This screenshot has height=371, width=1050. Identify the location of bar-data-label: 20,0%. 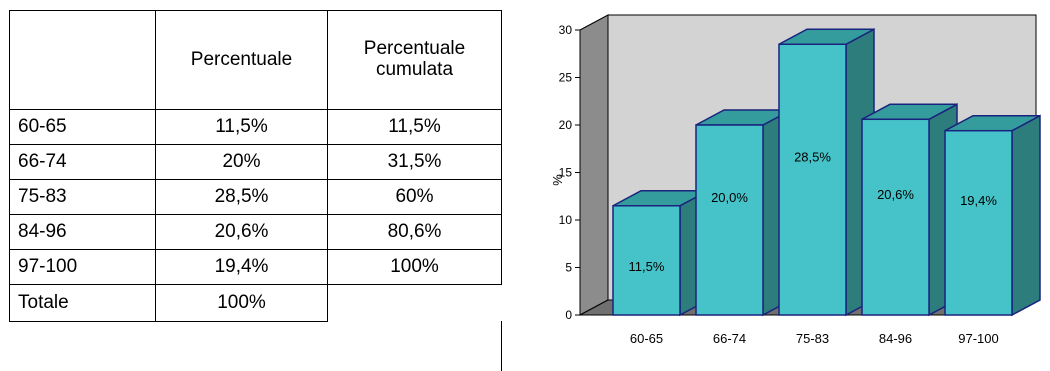
(729, 197).